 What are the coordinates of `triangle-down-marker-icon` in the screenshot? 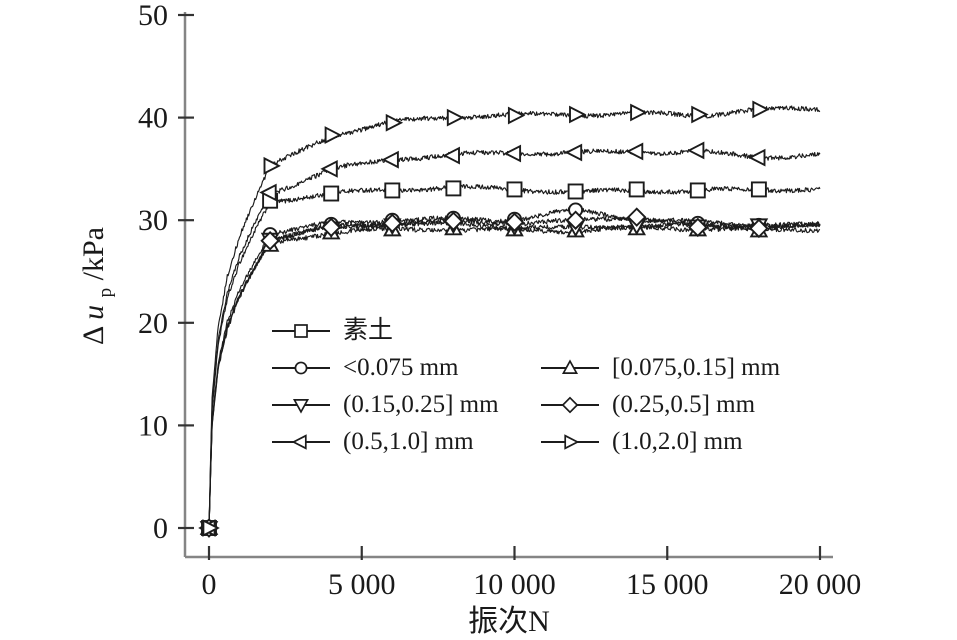 It's located at (301, 406).